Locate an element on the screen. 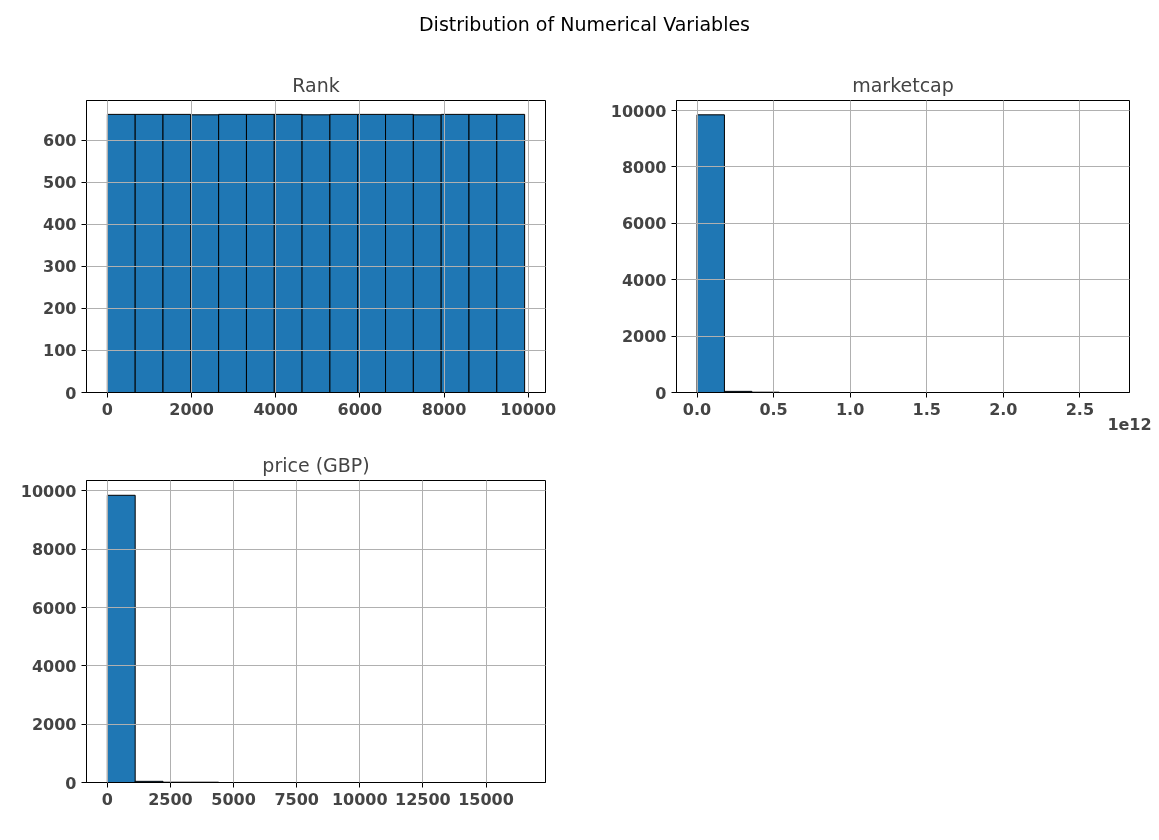 Image resolution: width=1159 pixels, height=840 pixels. x-tick-label: 4000 is located at coordinates (275, 409).